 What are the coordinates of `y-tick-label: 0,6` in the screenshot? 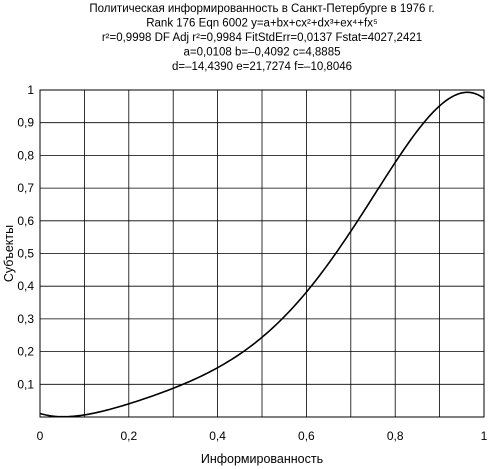 It's located at (25, 221).